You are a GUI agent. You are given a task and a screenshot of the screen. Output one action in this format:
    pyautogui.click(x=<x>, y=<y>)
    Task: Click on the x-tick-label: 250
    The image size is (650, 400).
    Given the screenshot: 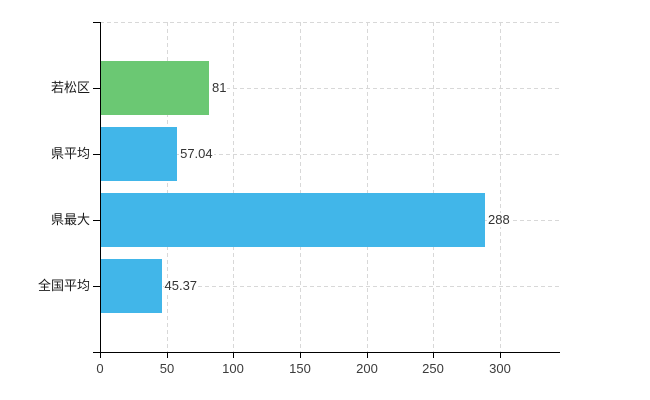 What is the action you would take?
    pyautogui.click(x=433, y=368)
    